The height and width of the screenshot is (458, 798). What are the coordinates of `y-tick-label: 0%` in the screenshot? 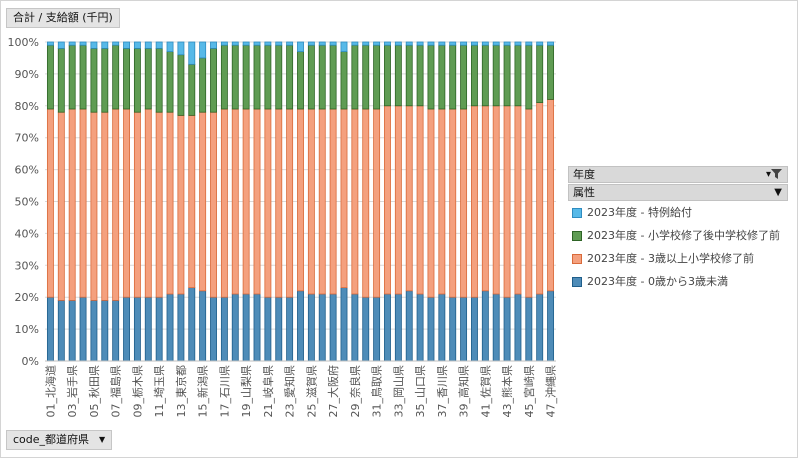 It's located at (30, 361).